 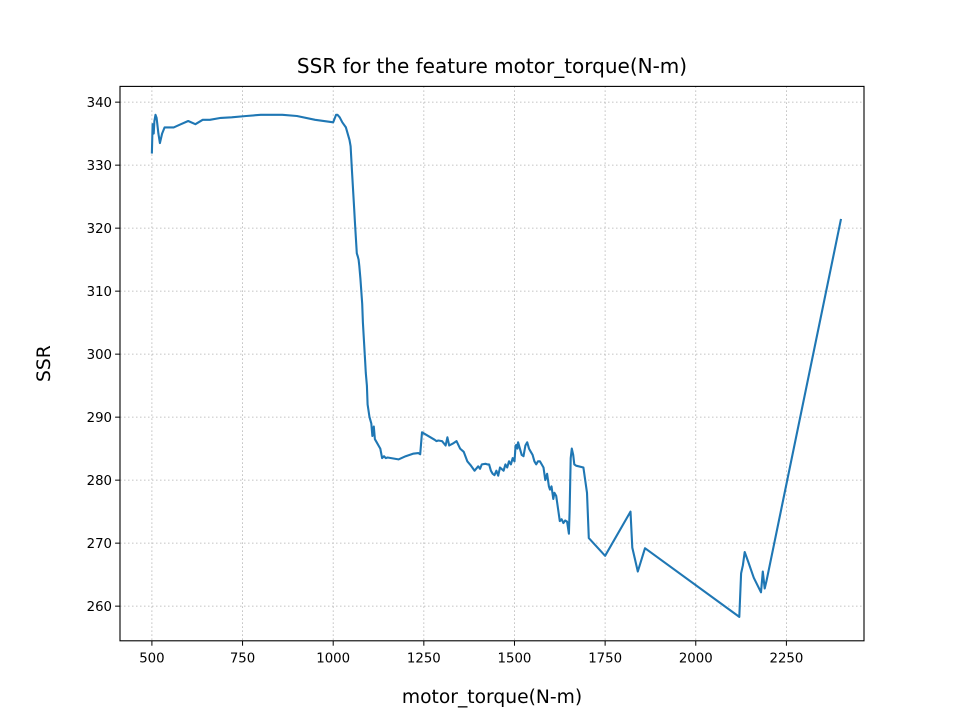 What do you see at coordinates (242, 658) in the screenshot?
I see `x-tick-label: 750` at bounding box center [242, 658].